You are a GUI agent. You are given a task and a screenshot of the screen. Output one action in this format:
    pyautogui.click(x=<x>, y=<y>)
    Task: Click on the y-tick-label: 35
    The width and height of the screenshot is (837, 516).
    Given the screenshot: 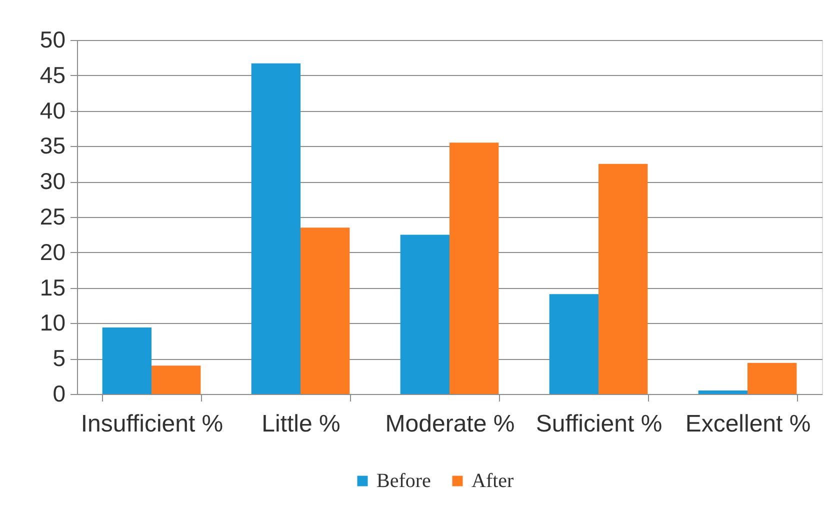 What is the action you would take?
    pyautogui.click(x=53, y=145)
    